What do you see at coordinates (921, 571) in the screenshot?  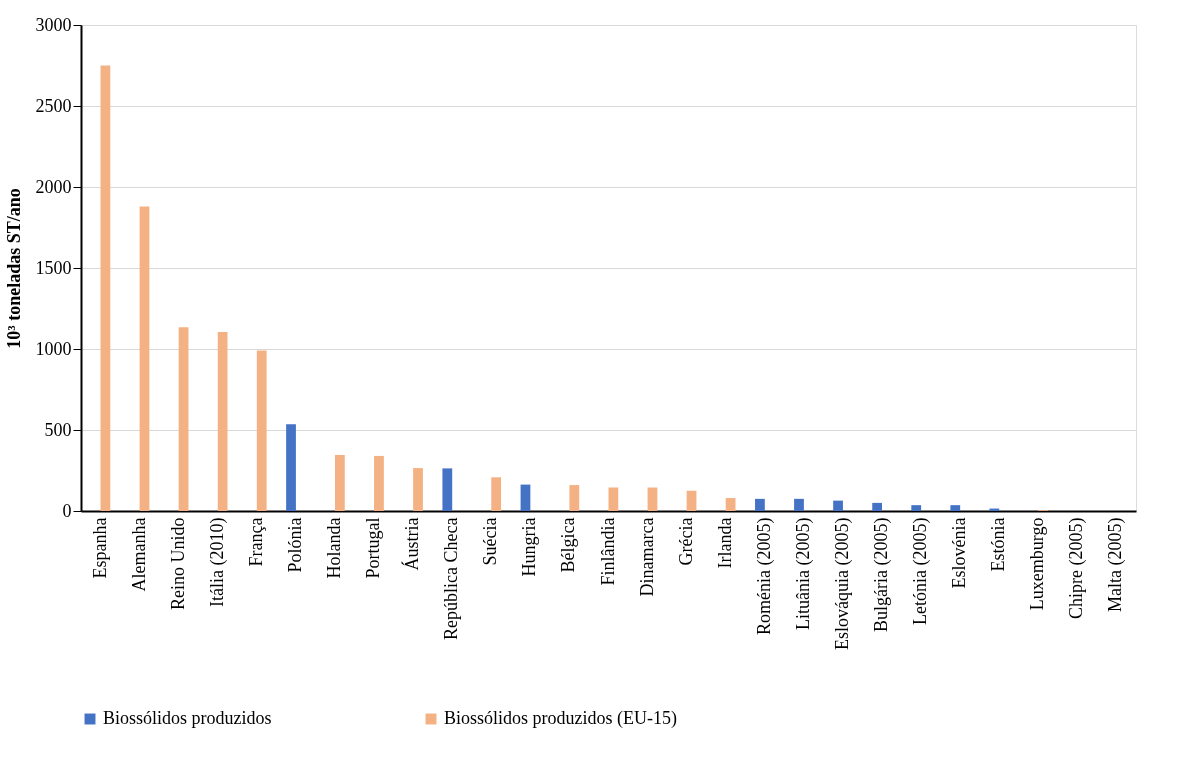 I see `x-tick-label: Letónia (2005)` at bounding box center [921, 571].